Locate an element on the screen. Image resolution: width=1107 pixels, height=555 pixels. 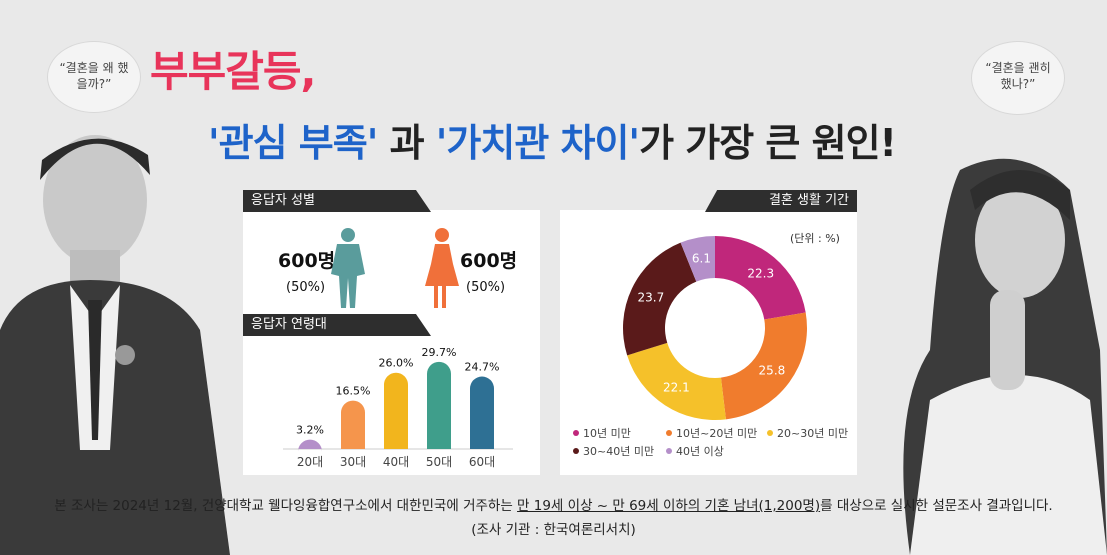
female-figure-icon is located at coordinates (442, 268).